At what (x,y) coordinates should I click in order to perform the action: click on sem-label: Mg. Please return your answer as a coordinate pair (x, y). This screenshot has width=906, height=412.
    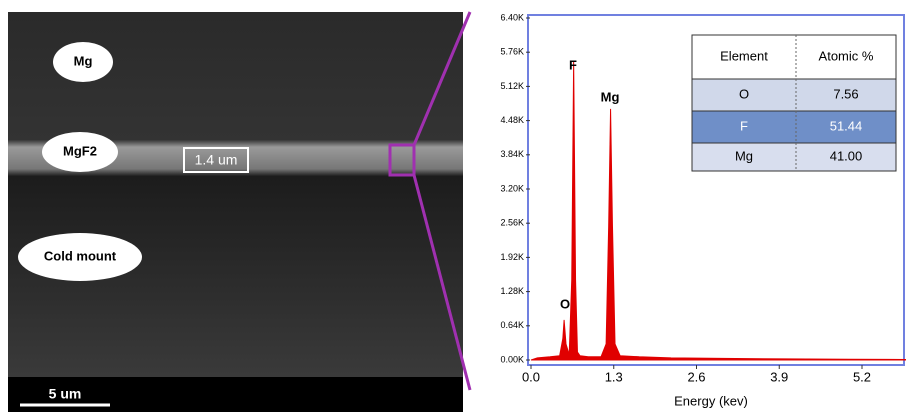
    Looking at the image, I should click on (83, 60).